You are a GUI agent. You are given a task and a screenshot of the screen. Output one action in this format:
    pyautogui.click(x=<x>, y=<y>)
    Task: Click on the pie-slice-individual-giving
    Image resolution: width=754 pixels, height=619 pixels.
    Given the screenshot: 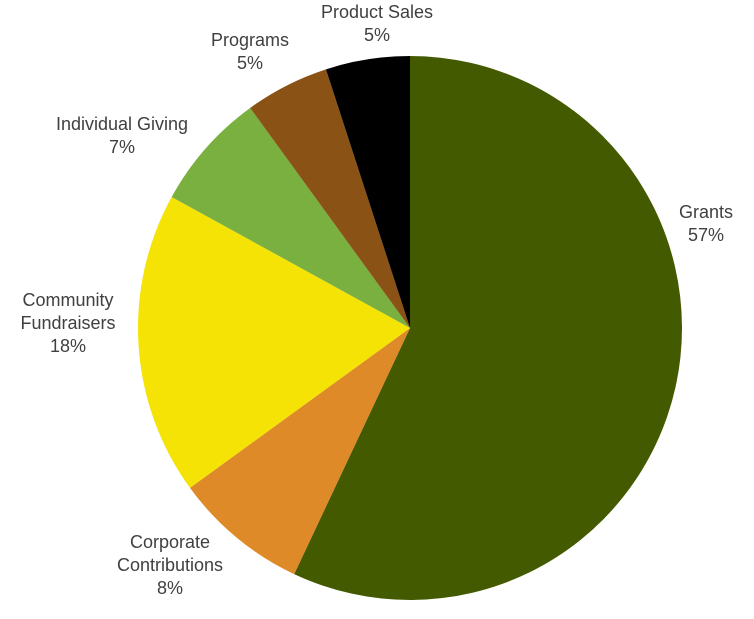 What is the action you would take?
    pyautogui.click(x=290, y=217)
    